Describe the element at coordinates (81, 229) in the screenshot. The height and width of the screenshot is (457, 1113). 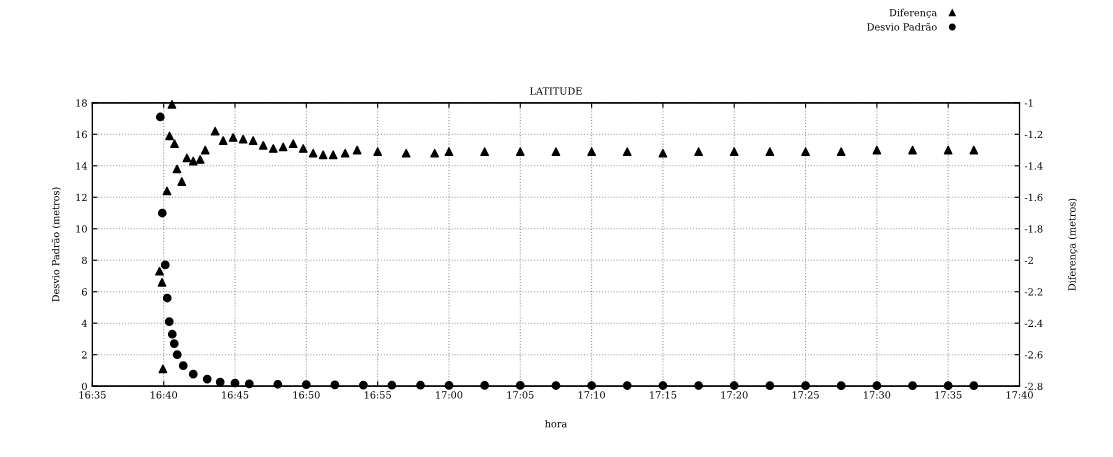
I see `y-tick-label: 10` at that location.